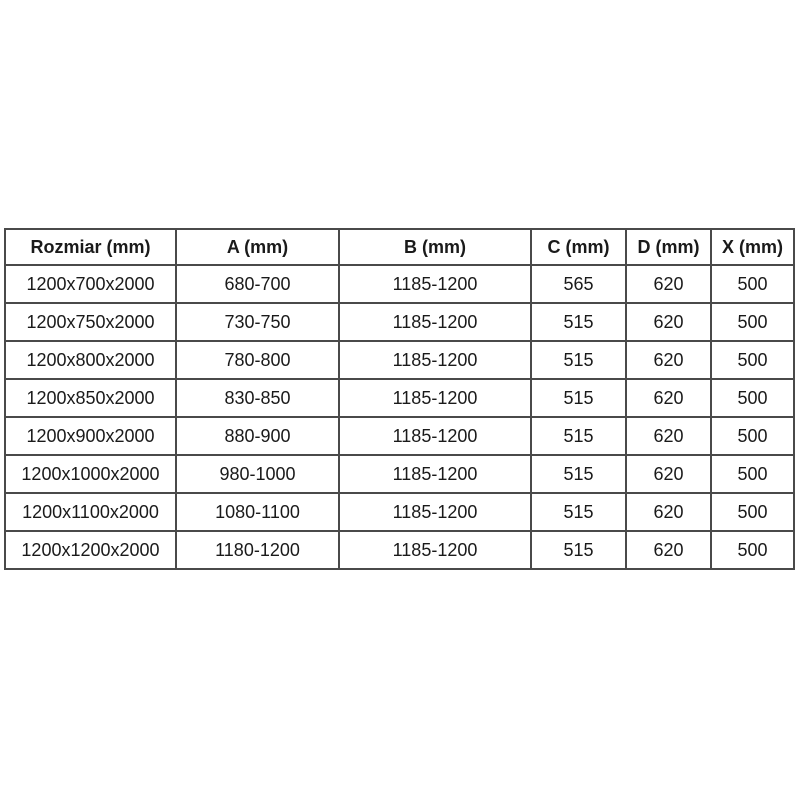 This screenshot has height=800, width=800. Describe the element at coordinates (752, 247) in the screenshot. I see `column-header-x: X (mm)` at that location.